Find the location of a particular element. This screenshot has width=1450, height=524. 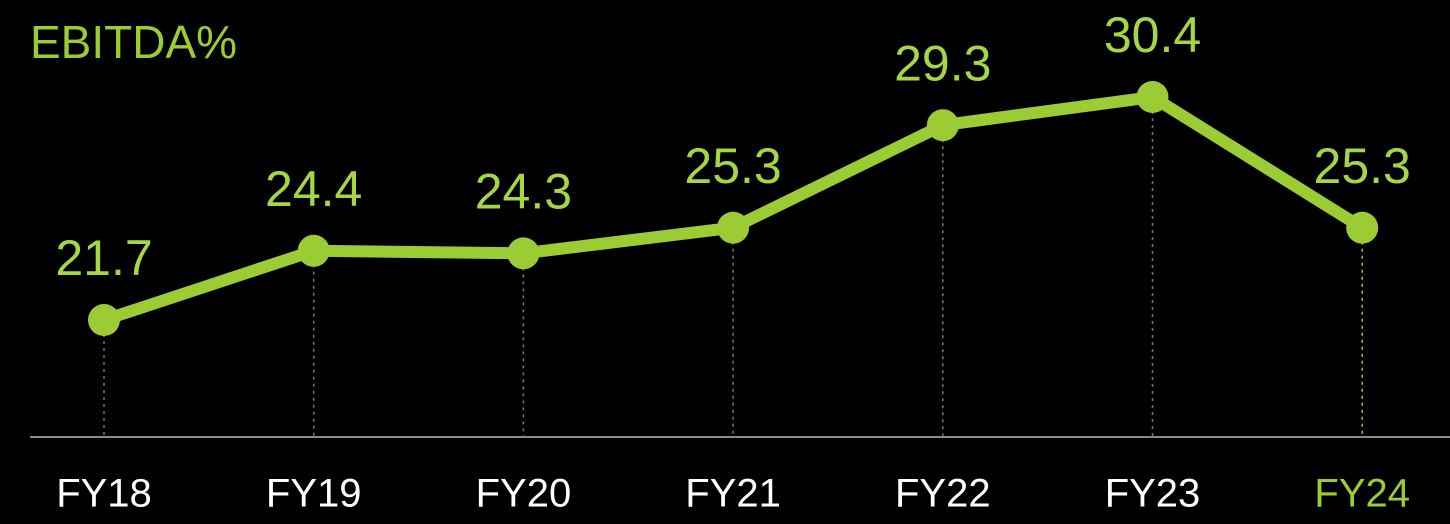

value-label: 24.3 is located at coordinates (523, 192).